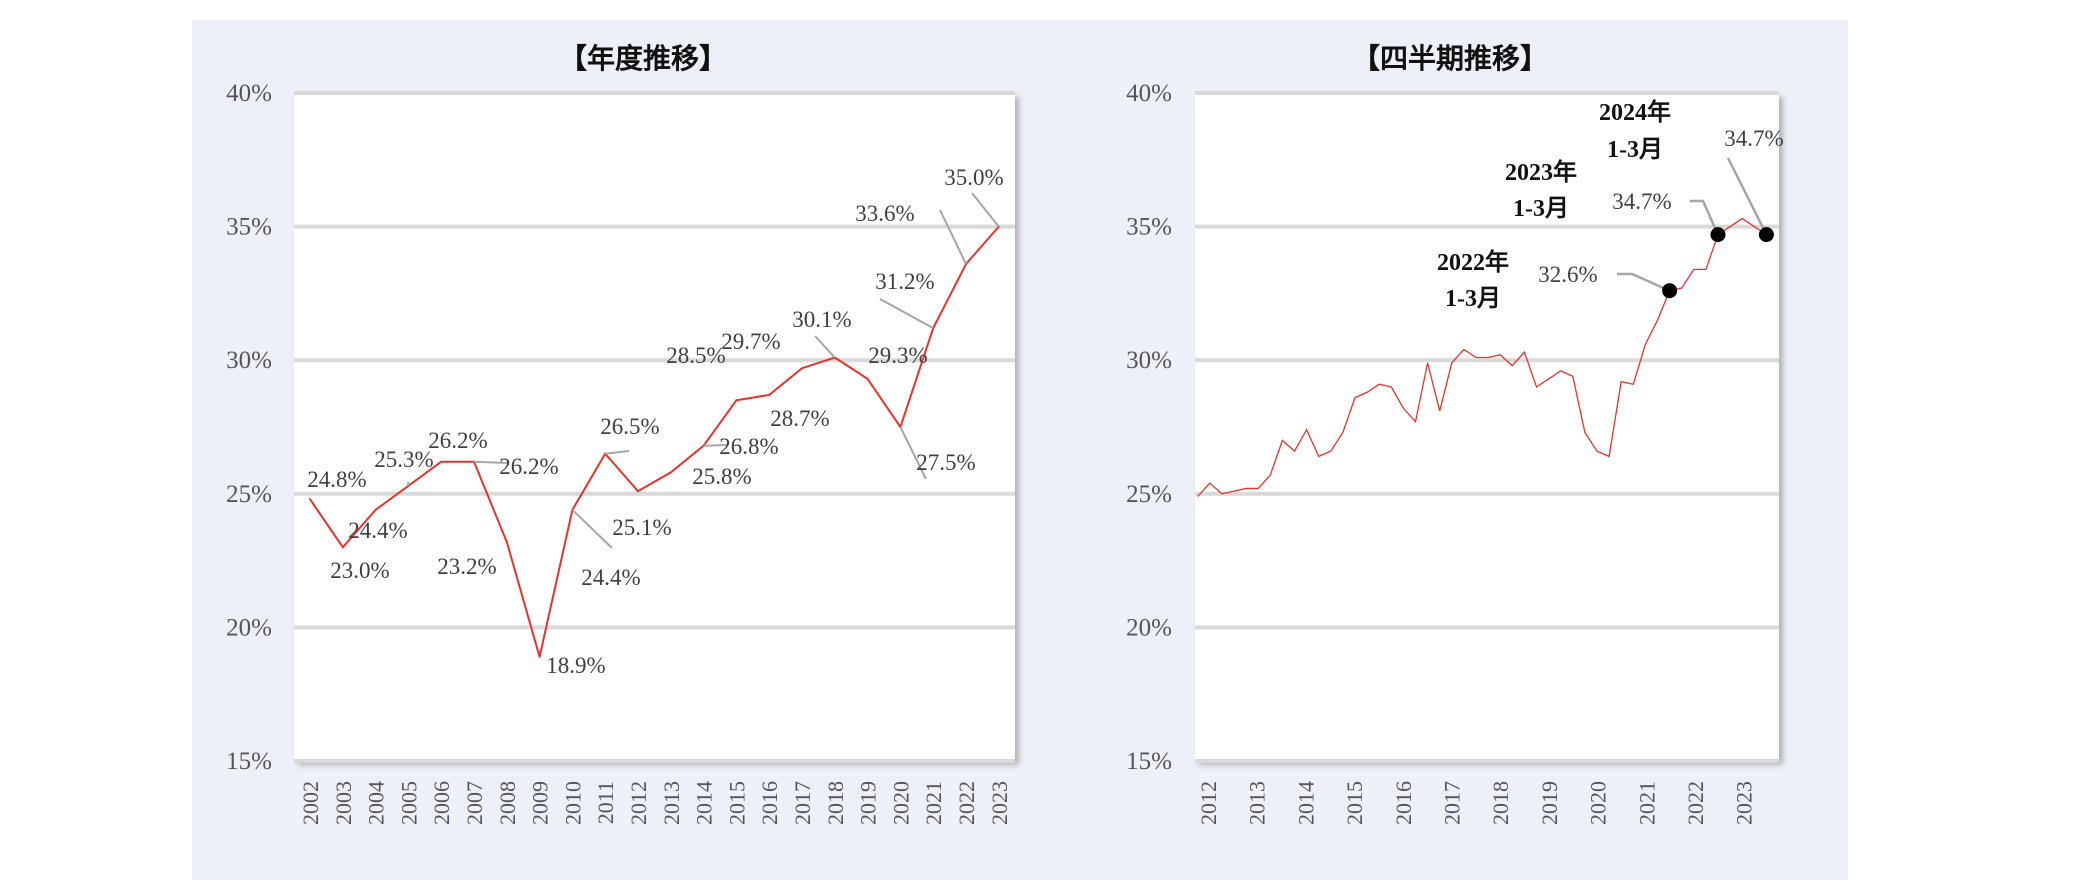  Describe the element at coordinates (572, 803) in the screenshot. I see `annual-x-tick-label: 2010` at that location.